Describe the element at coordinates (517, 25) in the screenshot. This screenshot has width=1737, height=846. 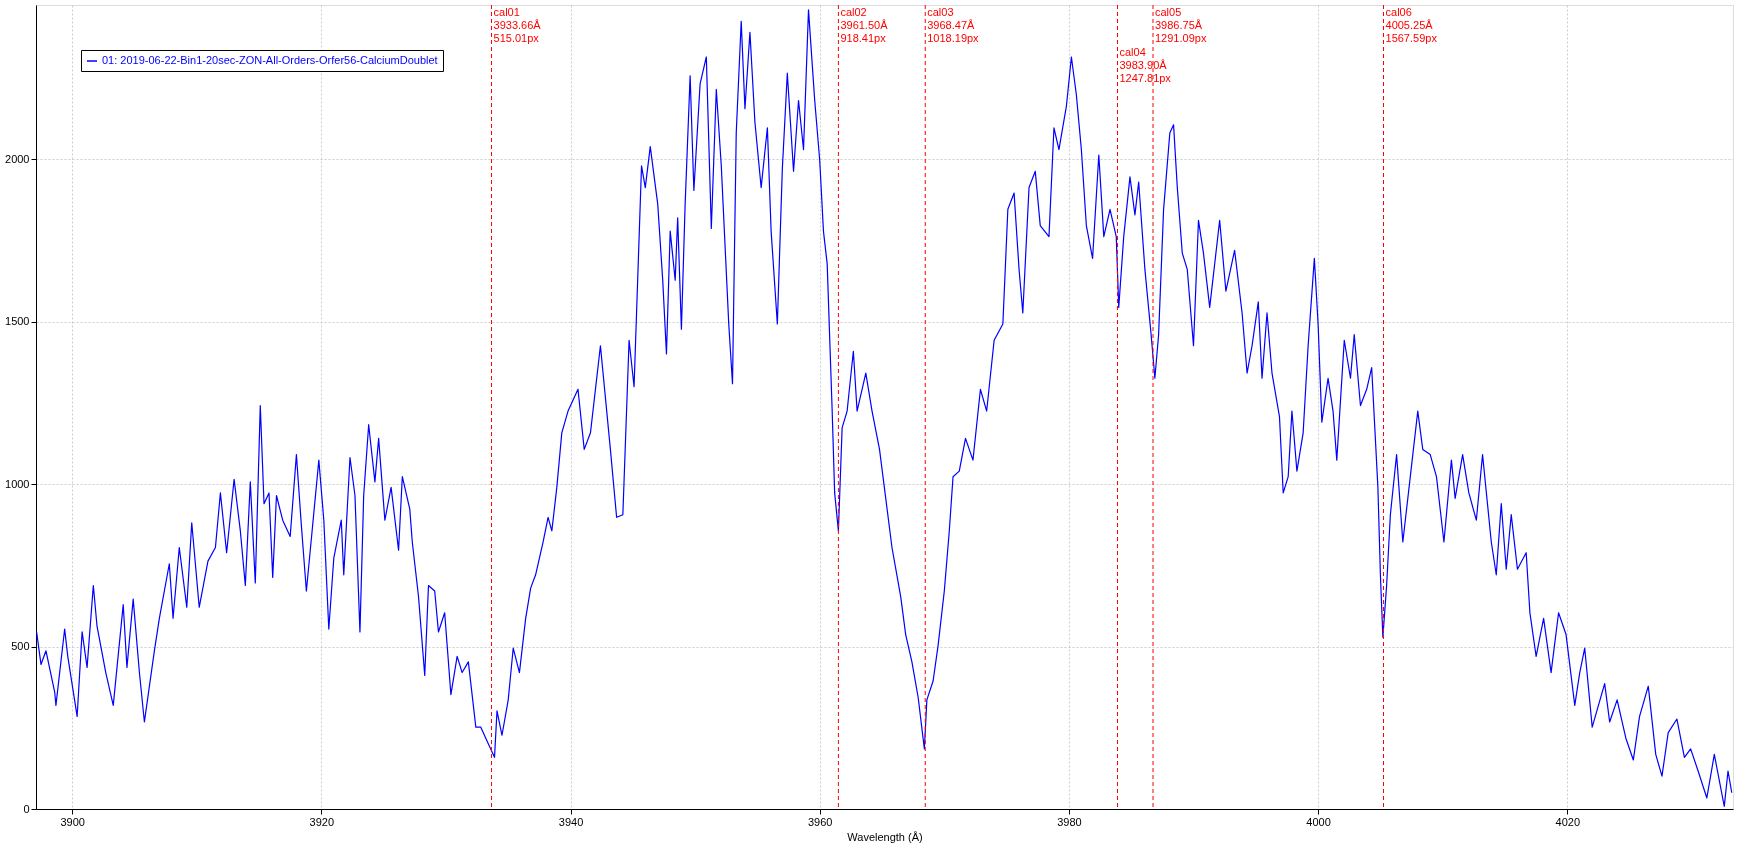
I see `ref-line-label: cal01 3933.66Å 515.01px` at that location.